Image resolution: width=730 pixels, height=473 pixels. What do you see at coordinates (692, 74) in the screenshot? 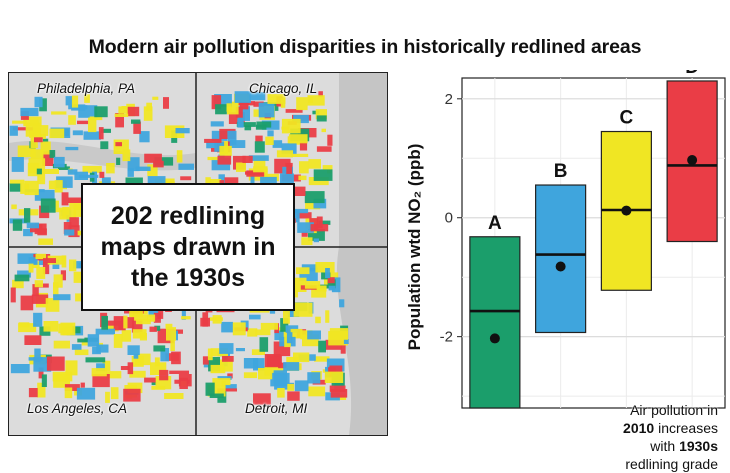
I see `bar-label-D: D` at bounding box center [692, 74].